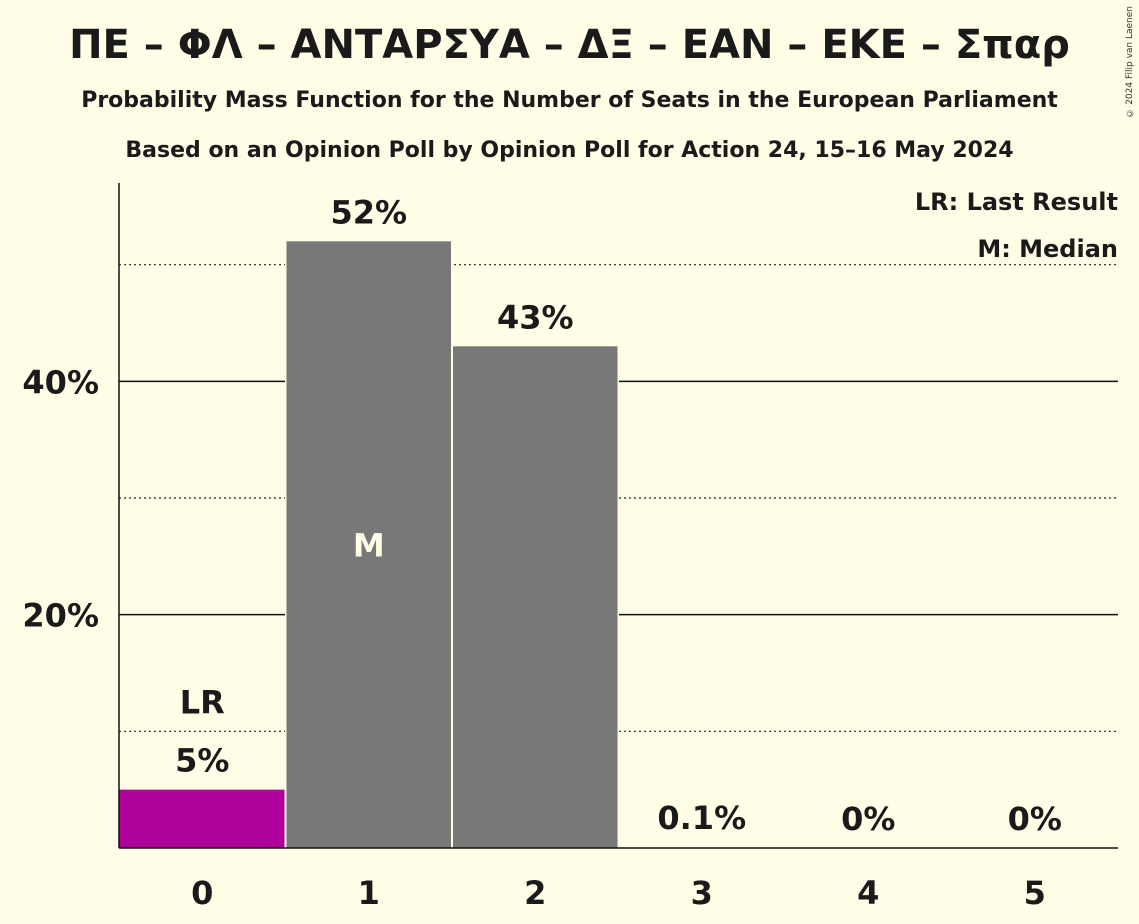  What do you see at coordinates (202, 893) in the screenshot?
I see `x-tick-label: 0` at bounding box center [202, 893].